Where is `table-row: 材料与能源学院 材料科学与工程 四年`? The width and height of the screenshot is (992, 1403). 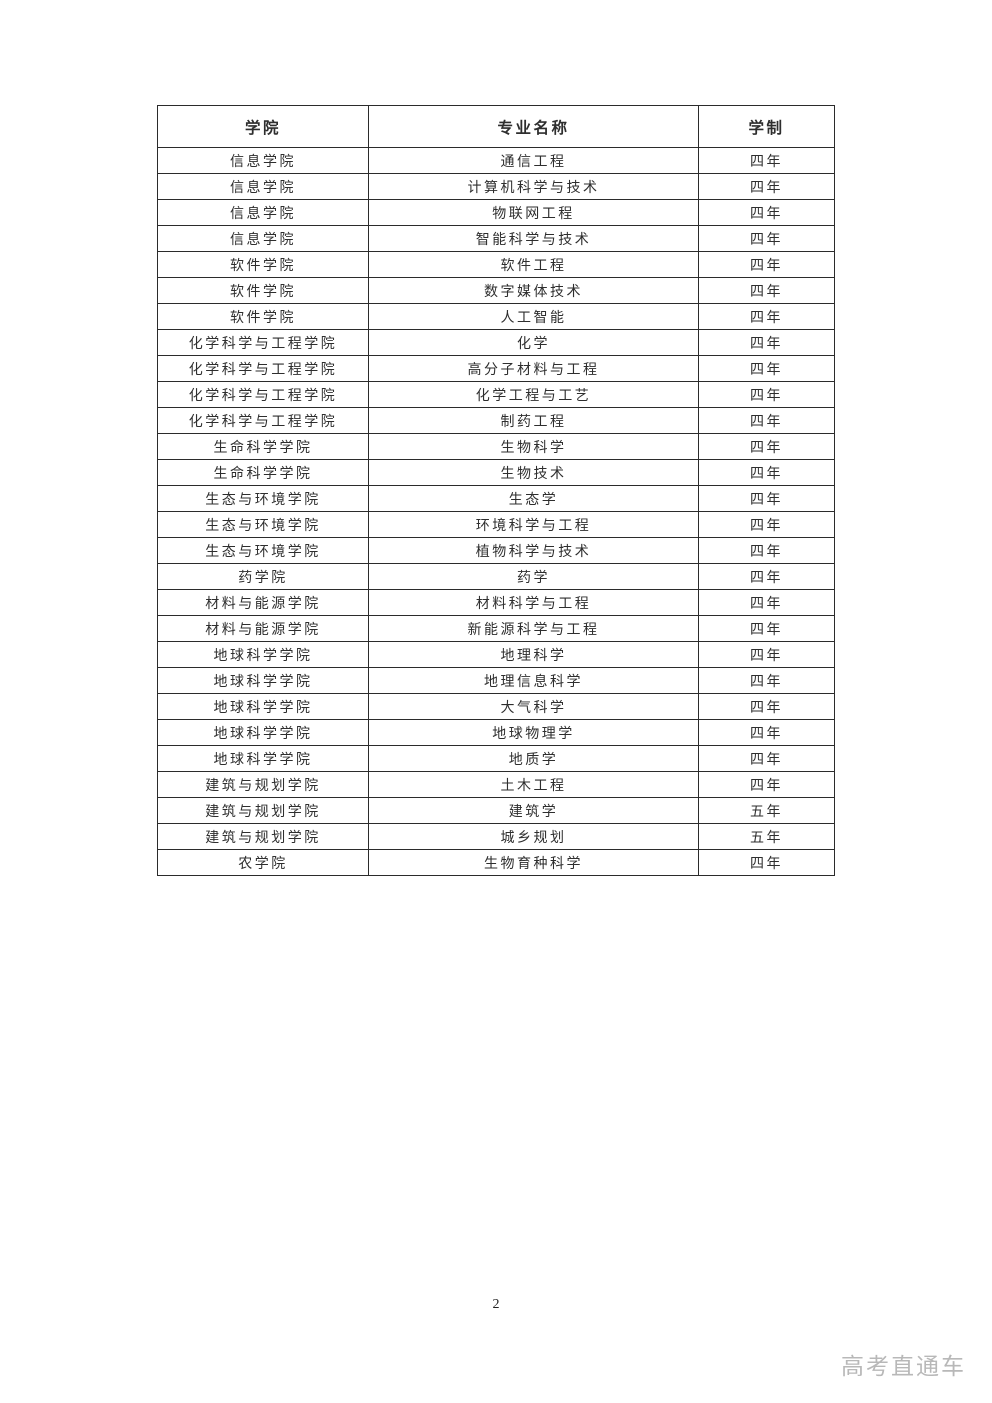
table-row: 材料与能源学院 材料科学与工程 四年 is located at coordinates (496, 602).